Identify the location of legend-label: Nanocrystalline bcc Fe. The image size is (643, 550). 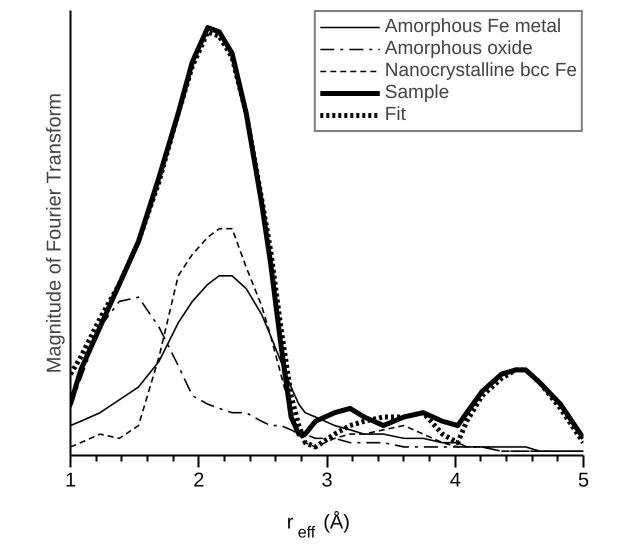
(480, 71).